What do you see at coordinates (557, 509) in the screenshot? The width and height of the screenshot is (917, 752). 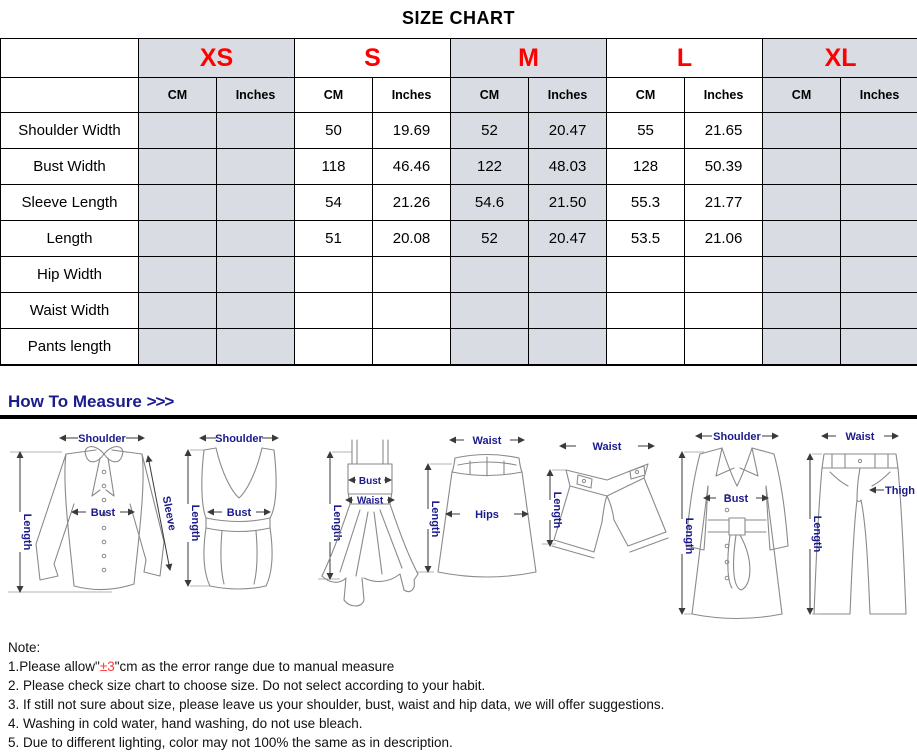 I see `shorts-length-label: Length` at bounding box center [557, 509].